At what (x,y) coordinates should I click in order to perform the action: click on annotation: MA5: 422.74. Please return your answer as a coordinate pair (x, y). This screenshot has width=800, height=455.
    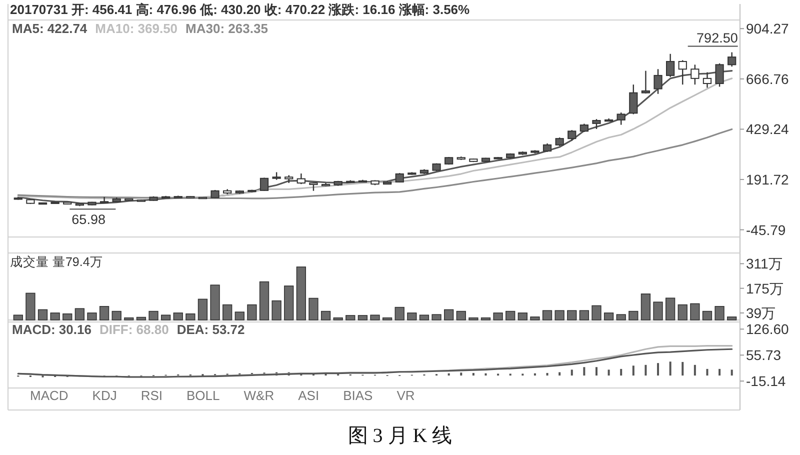
    Looking at the image, I should click on (50, 28).